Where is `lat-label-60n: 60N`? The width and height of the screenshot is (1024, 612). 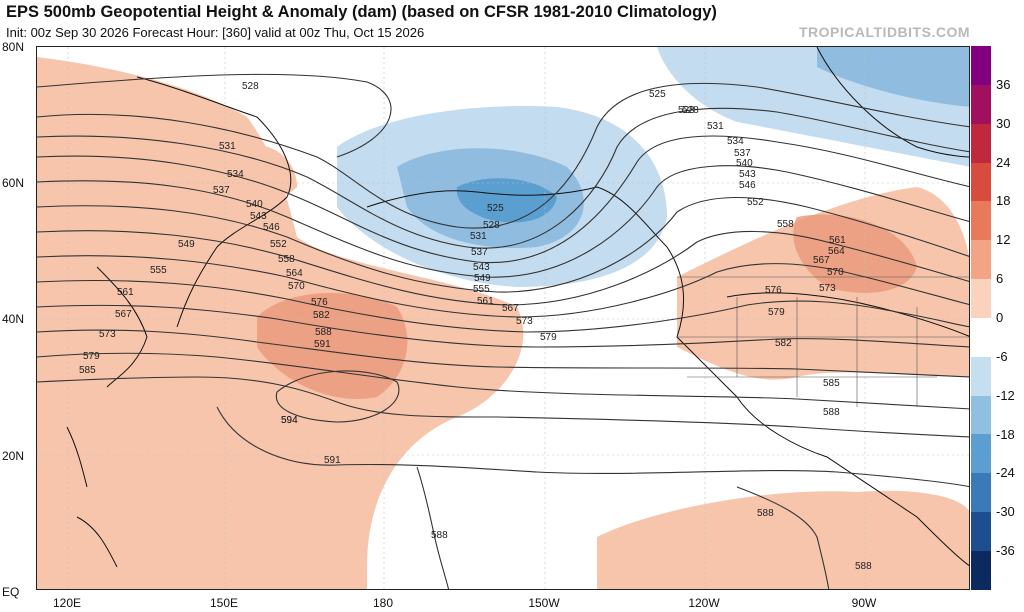
lat-label-60n: 60N is located at coordinates (13, 183).